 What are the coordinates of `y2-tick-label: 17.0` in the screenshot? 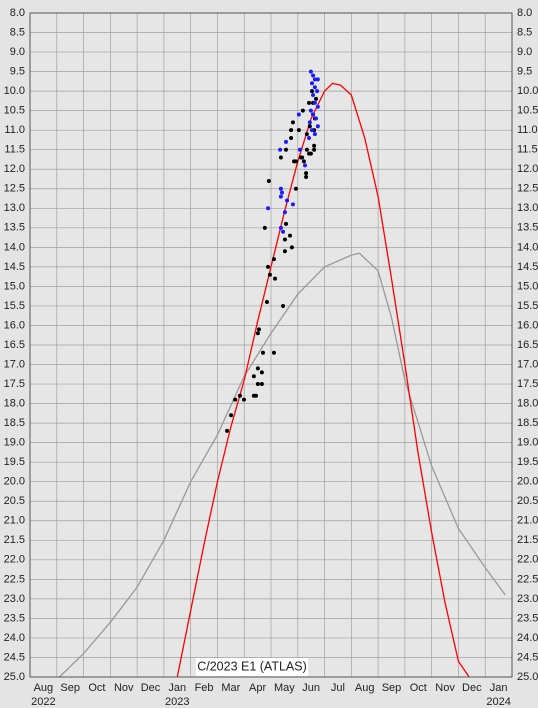 It's located at (527, 364).